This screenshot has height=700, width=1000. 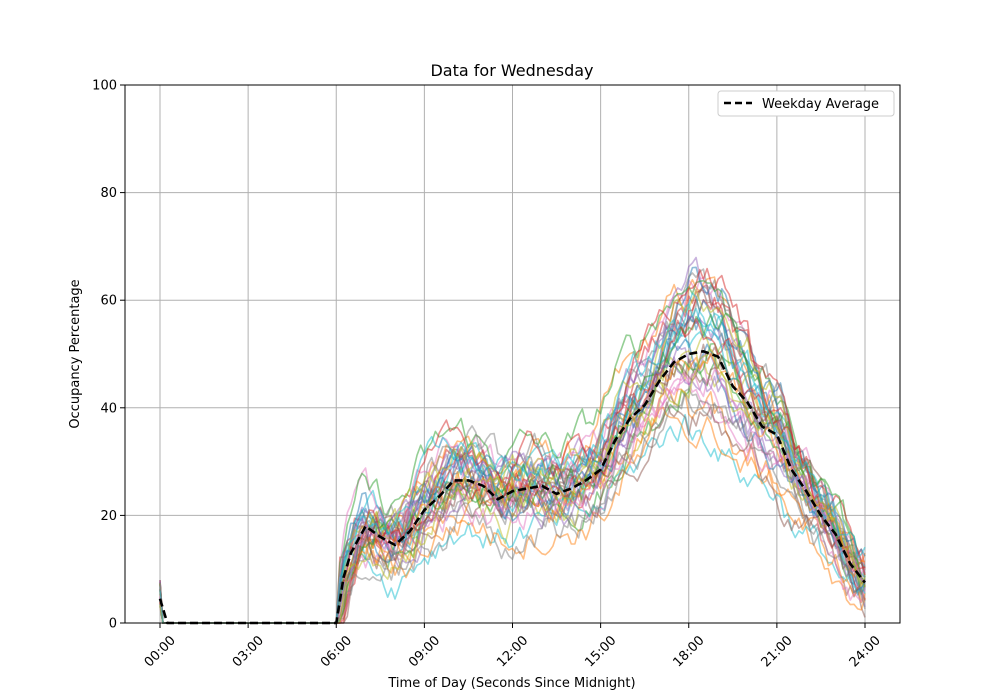 What do you see at coordinates (108, 516) in the screenshot?
I see `y-tick-label: 20` at bounding box center [108, 516].